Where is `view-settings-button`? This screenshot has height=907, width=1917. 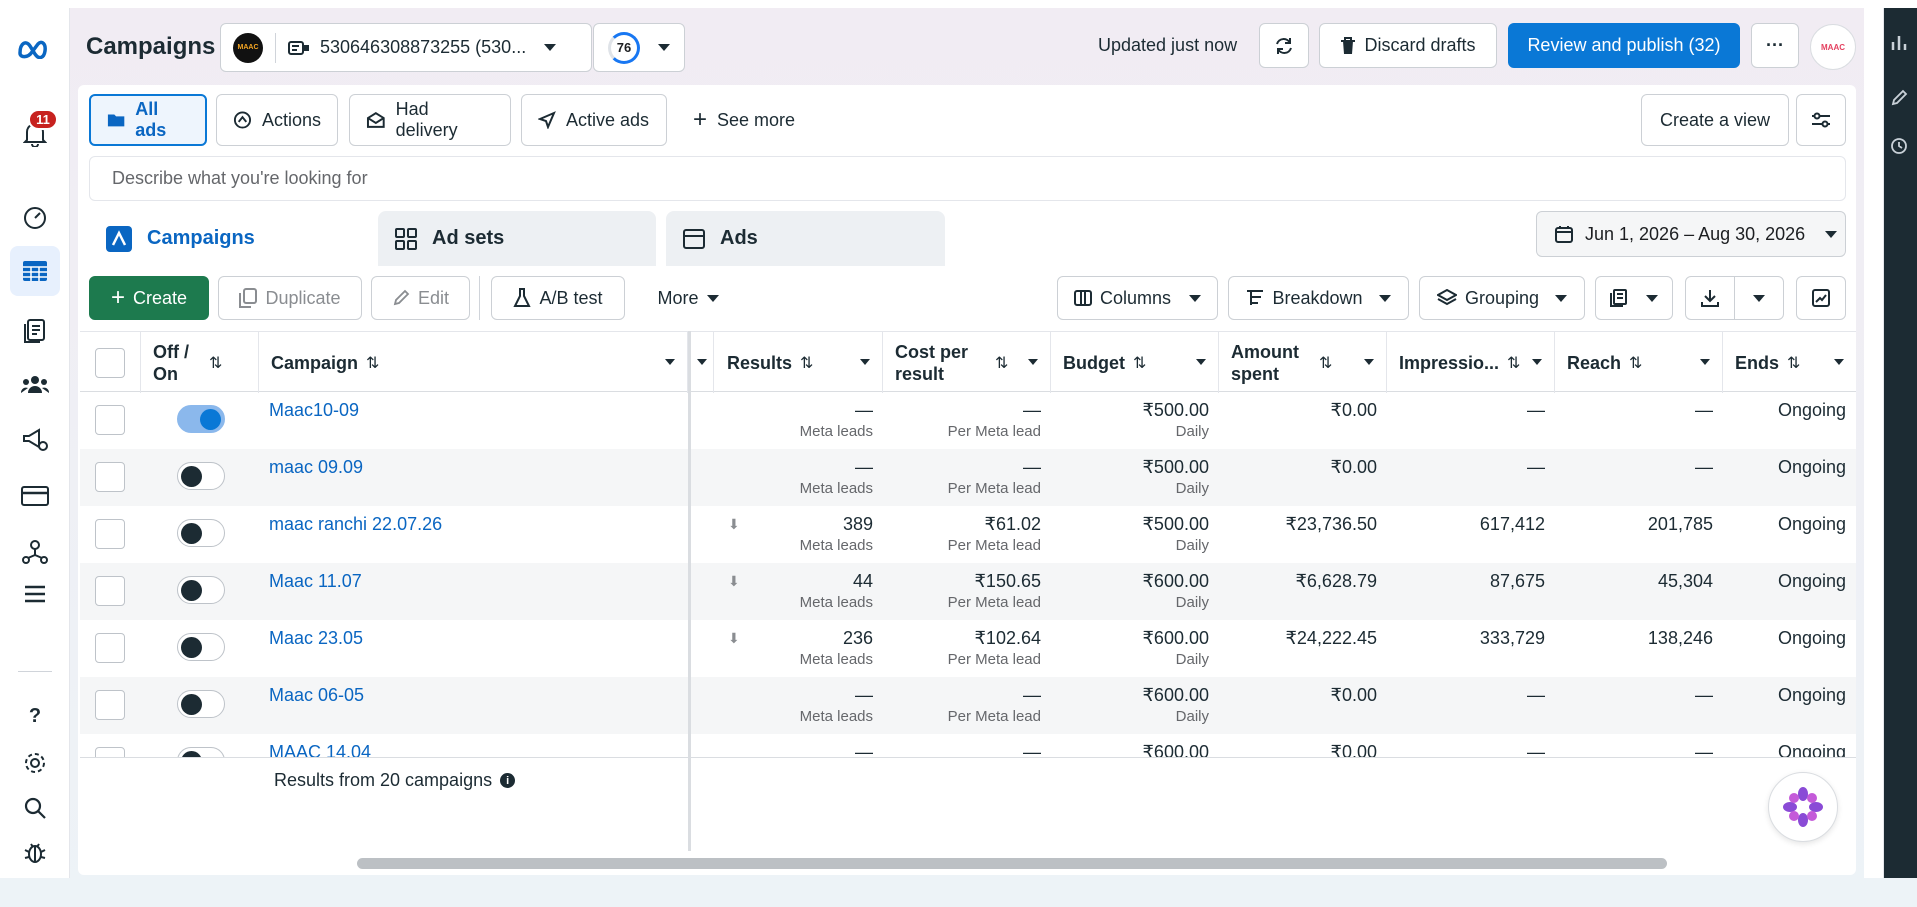
view-settings-button is located at coordinates (1821, 120).